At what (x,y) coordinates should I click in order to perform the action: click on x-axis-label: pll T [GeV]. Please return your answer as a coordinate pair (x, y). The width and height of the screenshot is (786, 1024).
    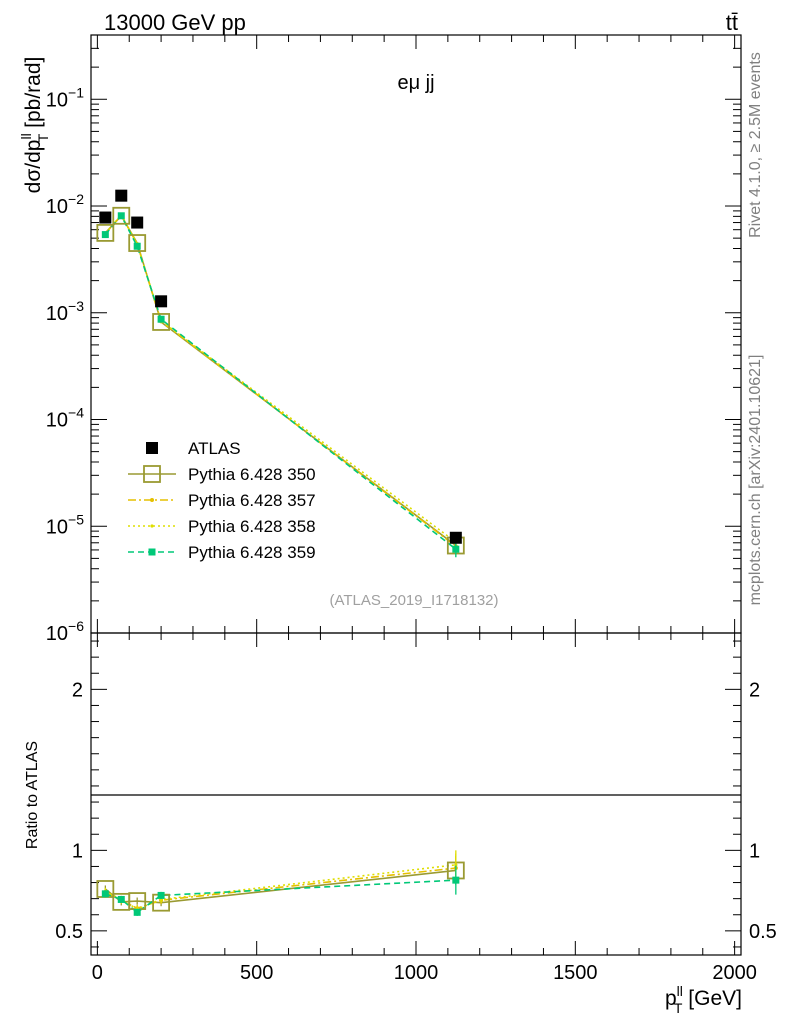
    Looking at the image, I should click on (703, 999).